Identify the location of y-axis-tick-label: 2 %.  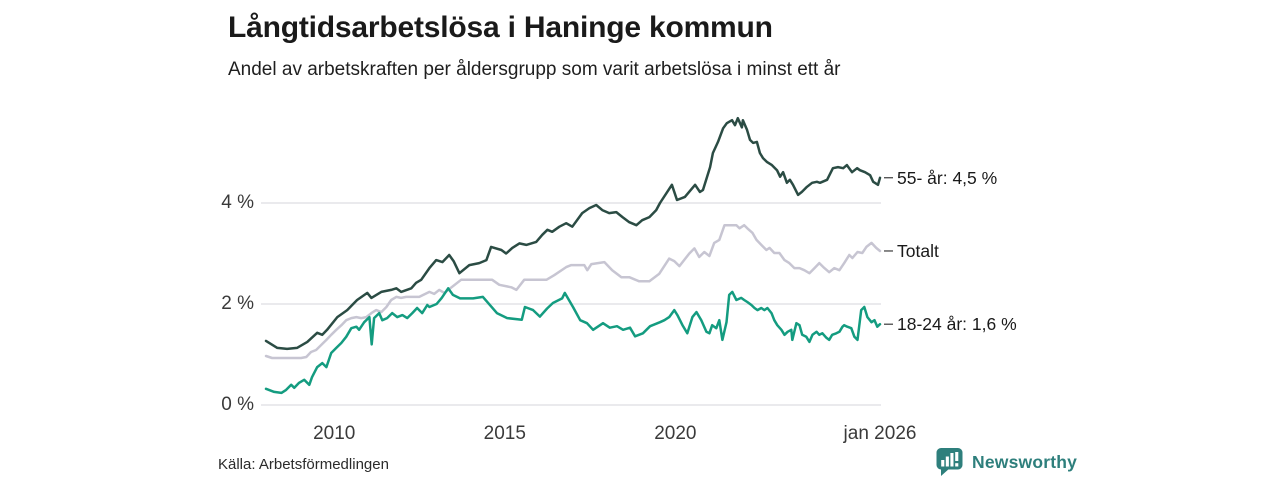
(237, 303).